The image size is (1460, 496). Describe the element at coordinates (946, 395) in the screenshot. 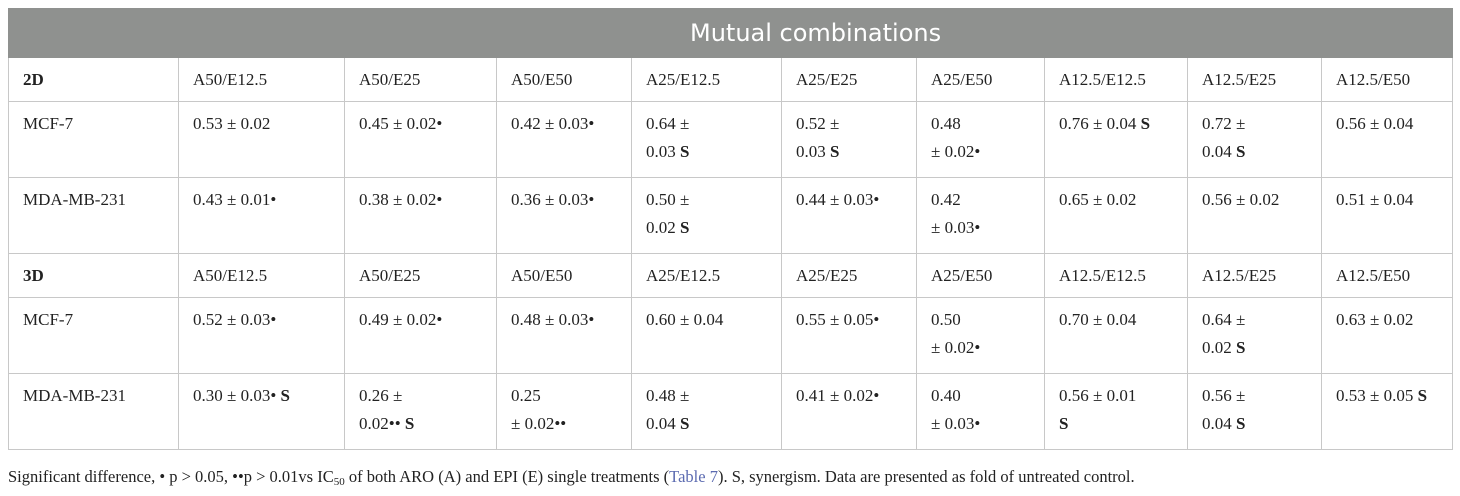

I see `value-text: 0.40` at that location.